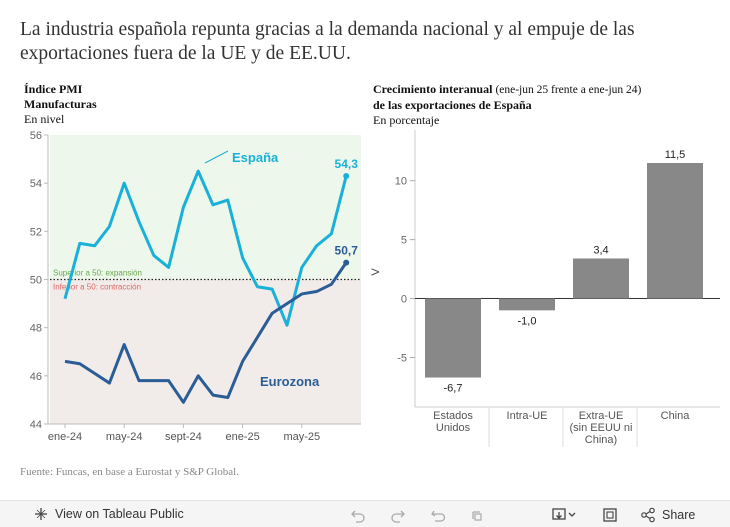 The height and width of the screenshot is (527, 730). Describe the element at coordinates (36, 184) in the screenshot. I see `y-tick-label: 54` at that location.